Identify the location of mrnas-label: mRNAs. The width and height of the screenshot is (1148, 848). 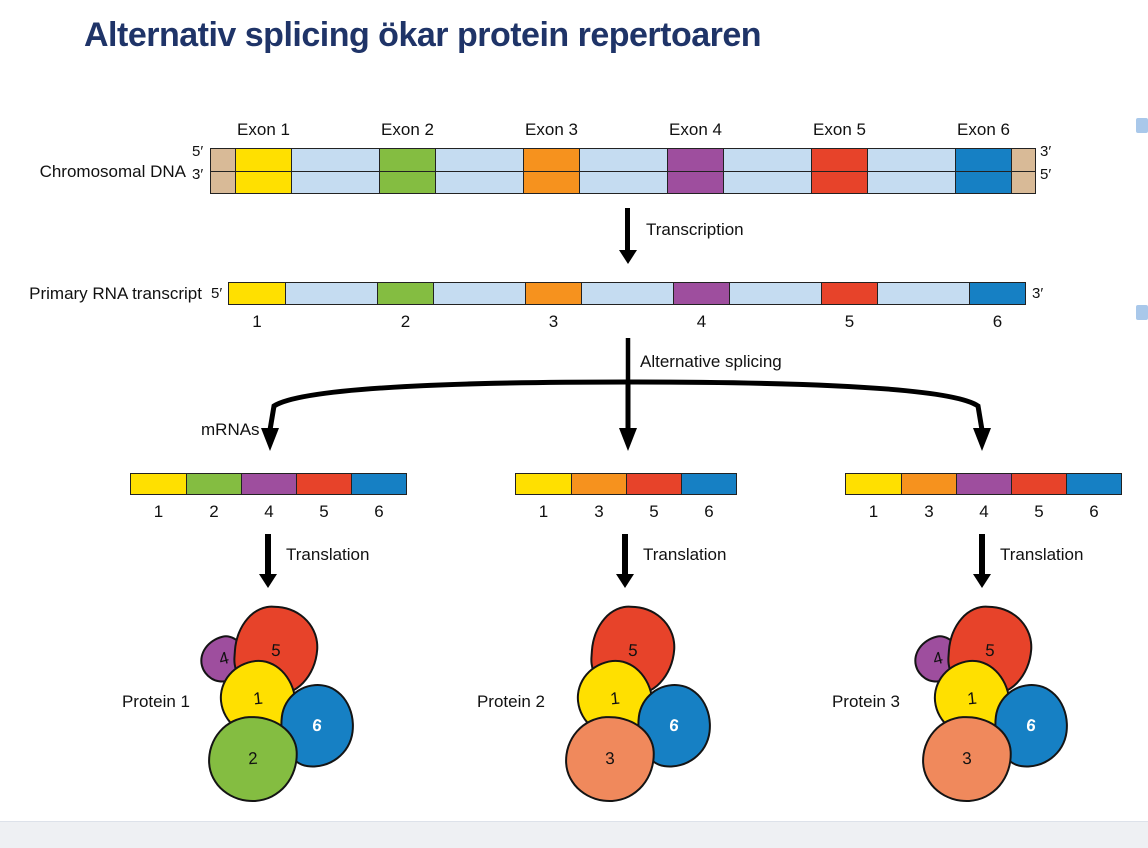
(230, 429).